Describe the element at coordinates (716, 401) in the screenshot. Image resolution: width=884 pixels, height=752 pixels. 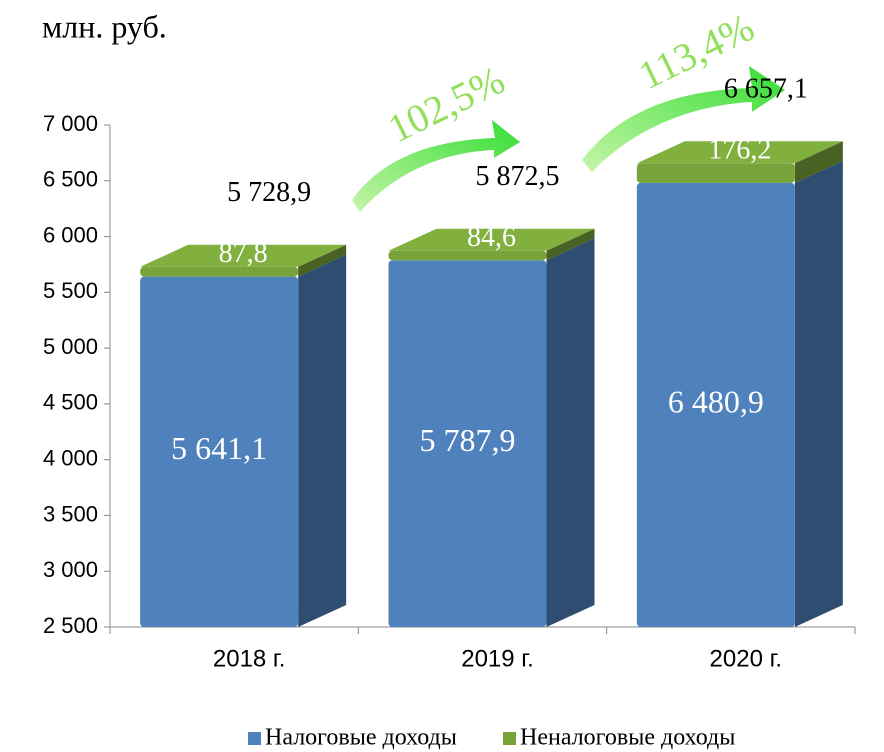
I see `value-label: 6 480,9` at that location.